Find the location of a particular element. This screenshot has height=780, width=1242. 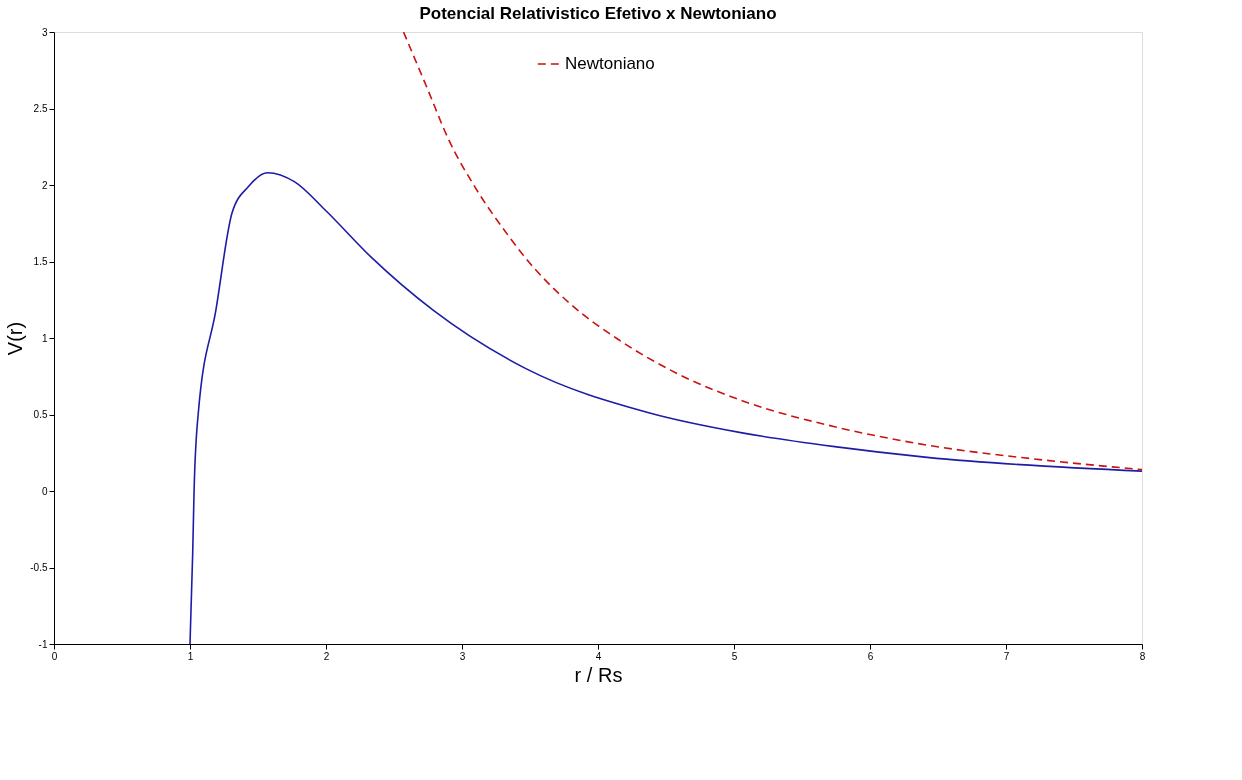

x-tick-label: 2 is located at coordinates (326, 656).